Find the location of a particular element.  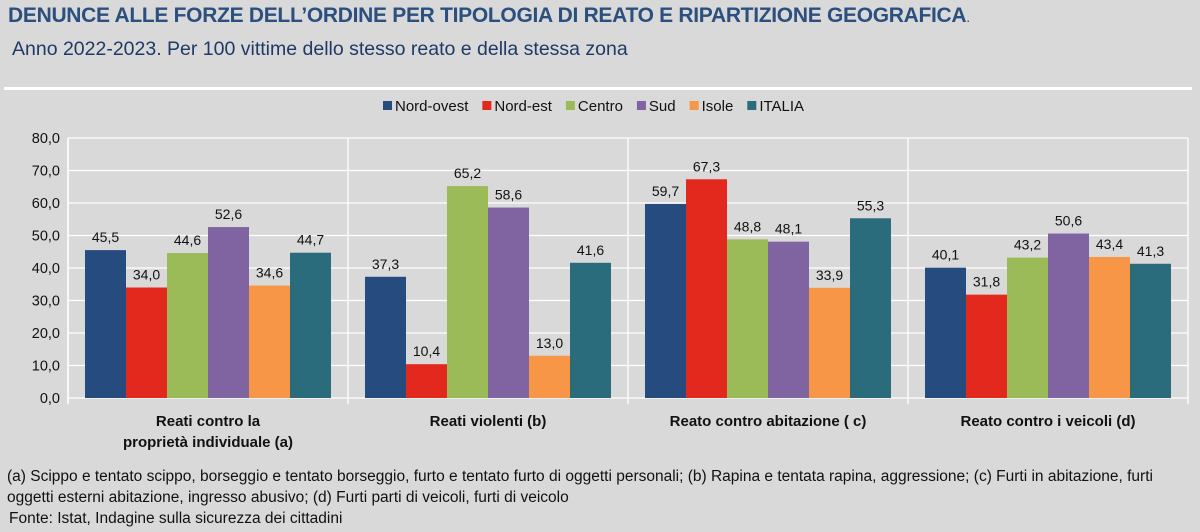

y-tick-label: 40,0 is located at coordinates (46, 269).